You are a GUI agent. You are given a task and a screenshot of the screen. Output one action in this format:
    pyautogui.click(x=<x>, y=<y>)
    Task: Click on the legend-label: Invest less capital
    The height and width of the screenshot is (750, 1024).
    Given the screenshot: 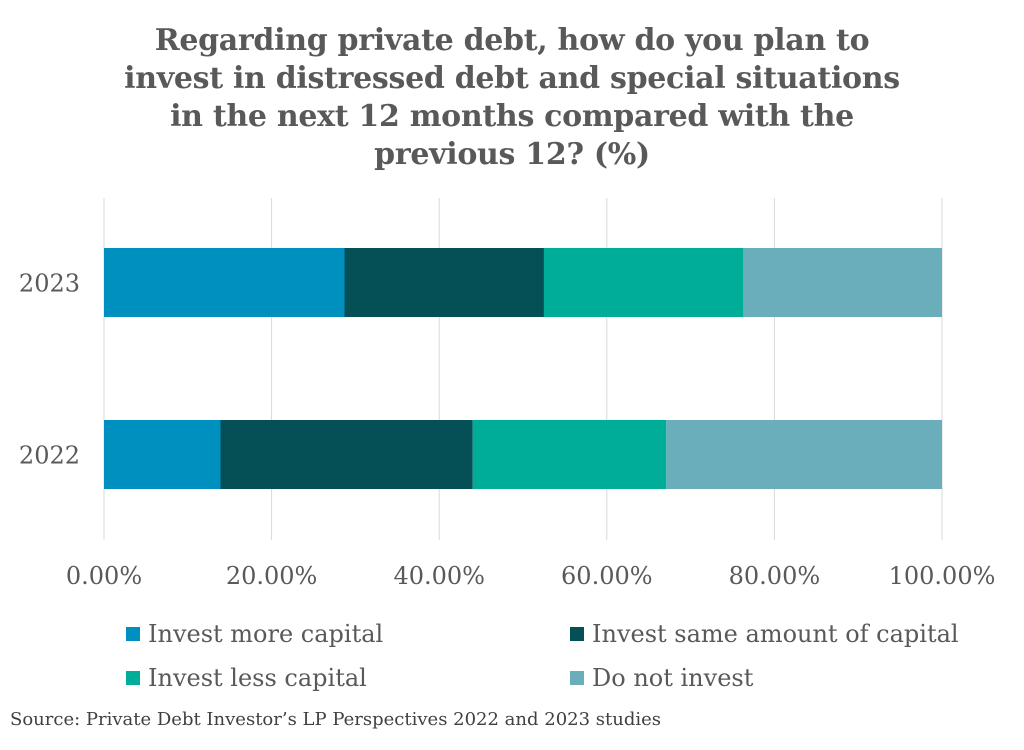 What is the action you would take?
    pyautogui.click(x=257, y=678)
    